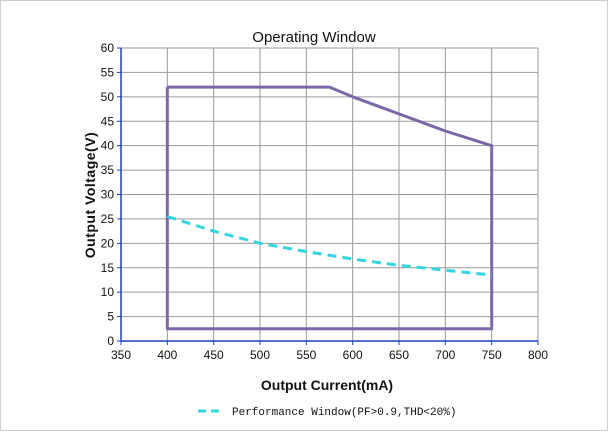 The image size is (608, 432). I want to click on y-tick-label: 5, so click(110, 317).